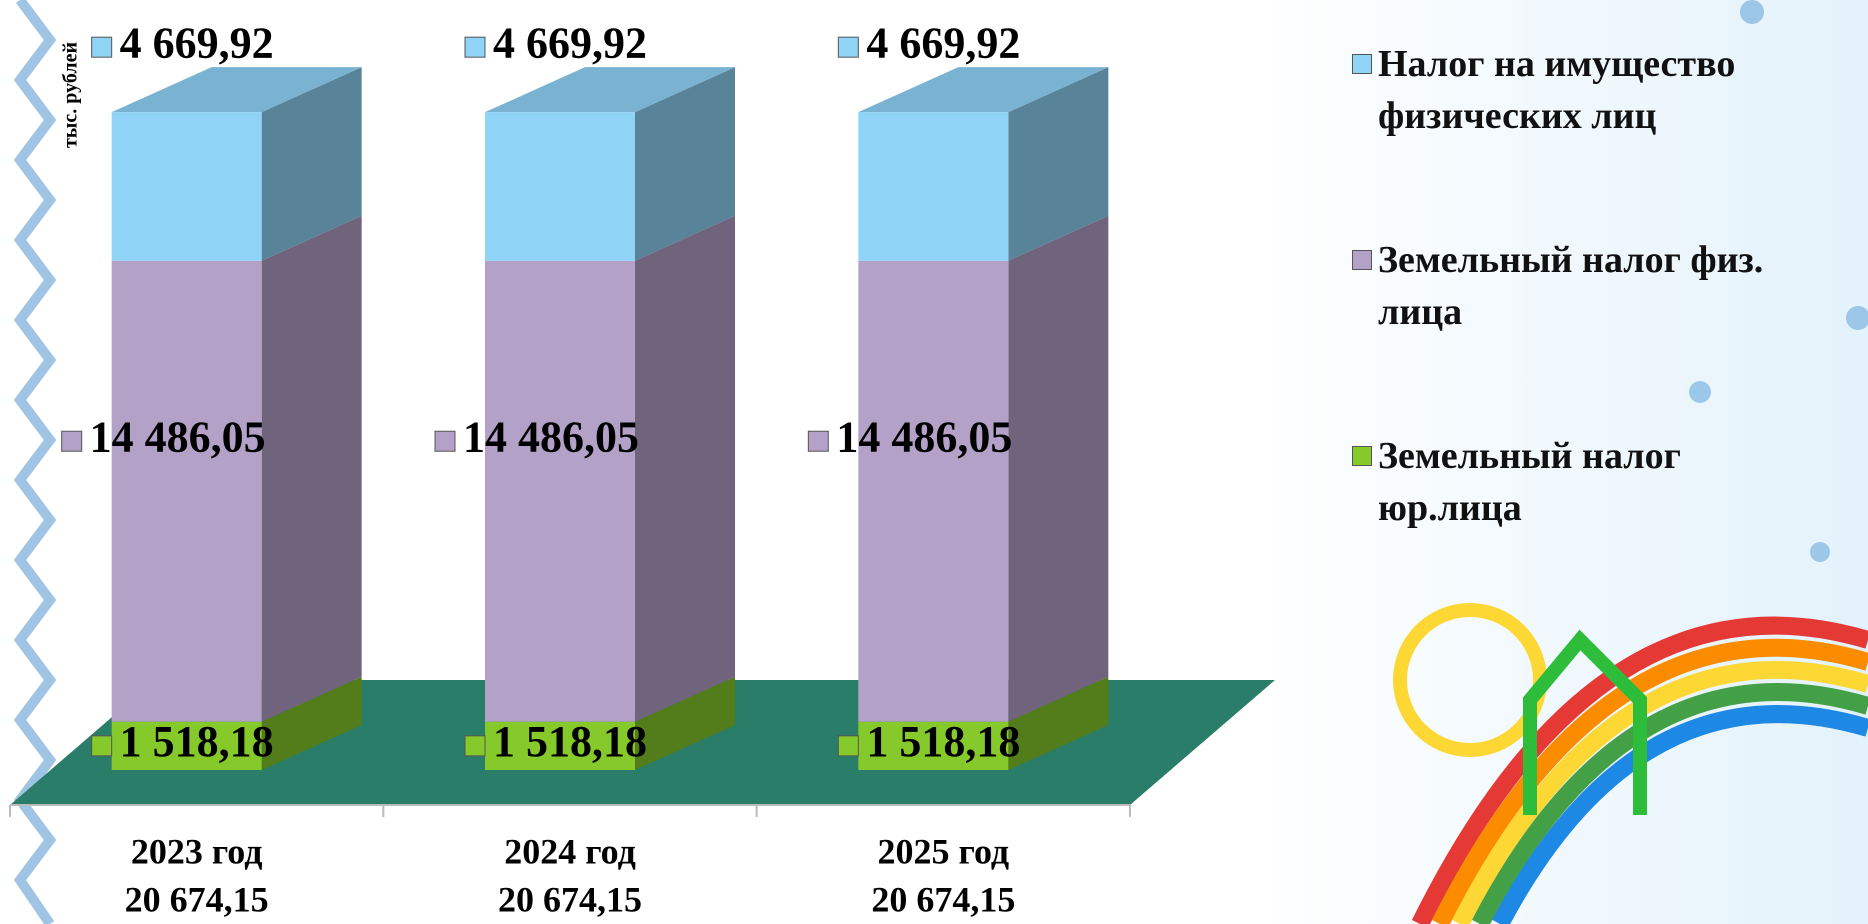 The height and width of the screenshot is (924, 1868). Describe the element at coordinates (1585, 722) in the screenshot. I see `house` at that location.